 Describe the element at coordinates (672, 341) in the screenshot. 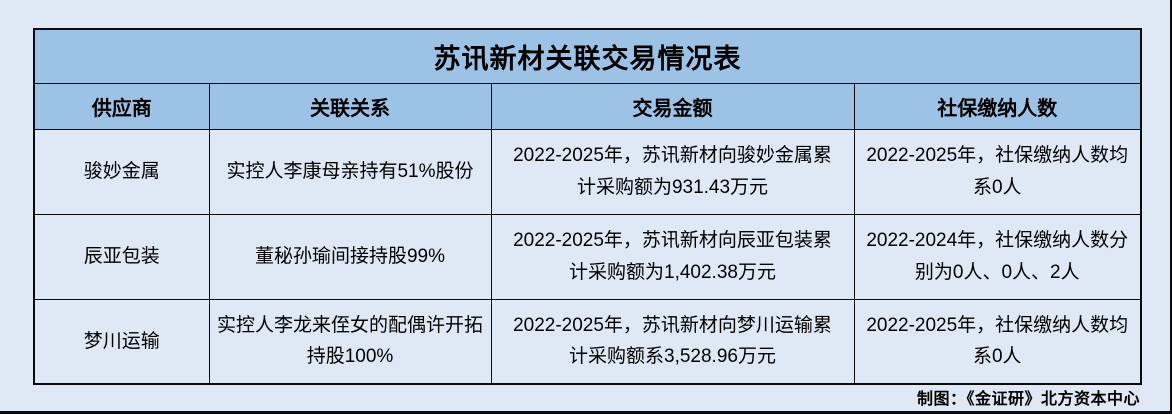

I see `cell-amount: 2022-2025年，苏讯新材向梦川运输累计采购额系3,528.96万元` at that location.